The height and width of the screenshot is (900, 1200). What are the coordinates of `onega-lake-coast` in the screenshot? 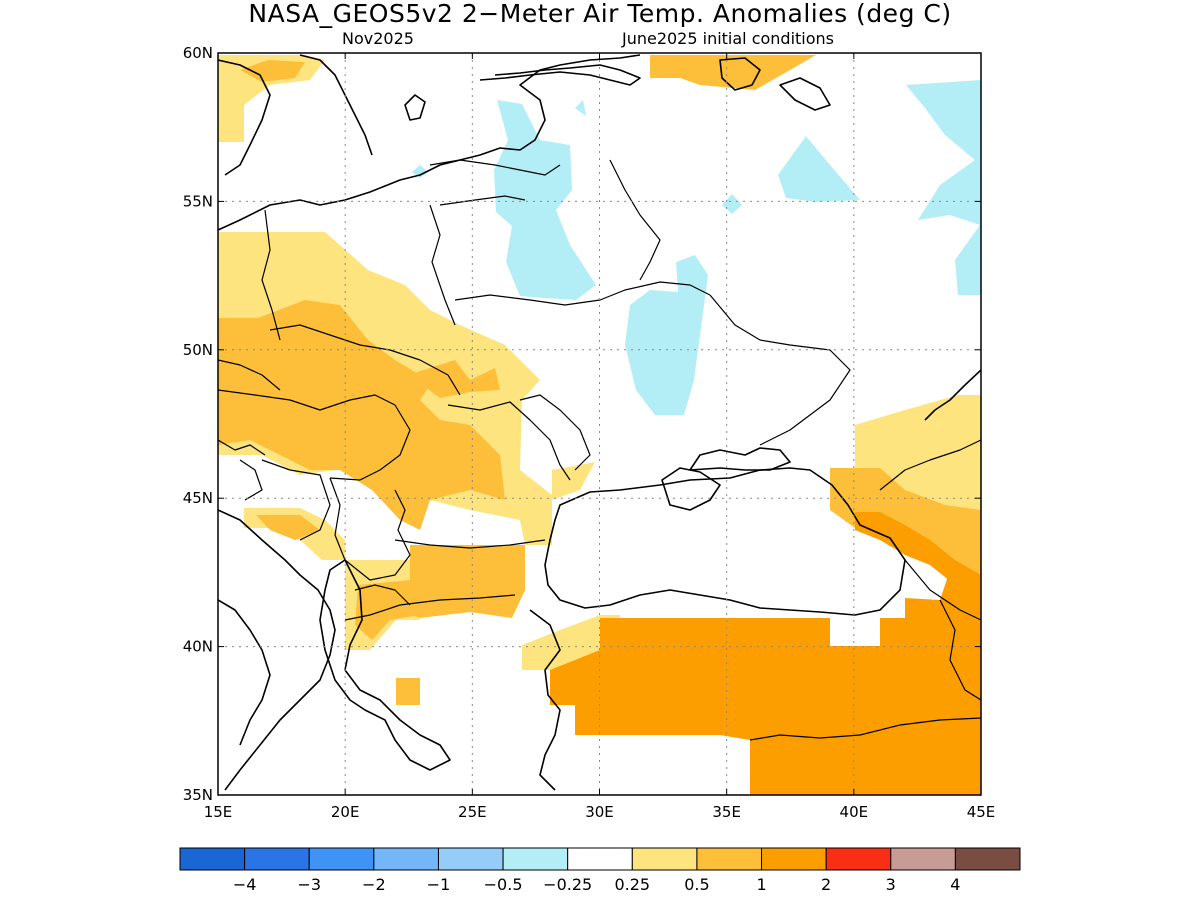 It's located at (805, 94).